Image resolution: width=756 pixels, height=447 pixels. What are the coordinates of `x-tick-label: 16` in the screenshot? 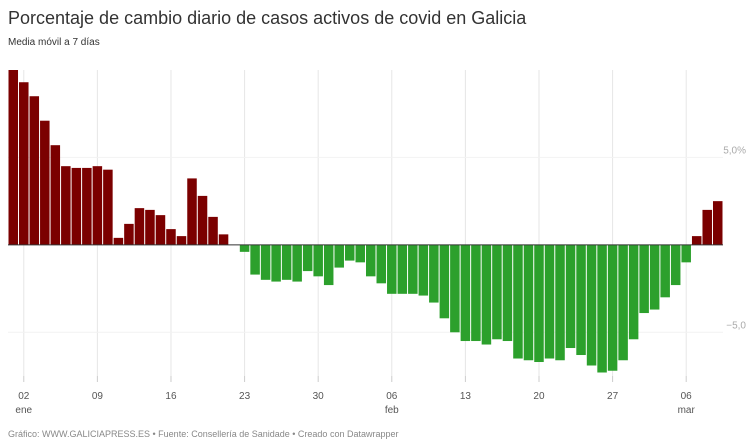 It's located at (171, 396).